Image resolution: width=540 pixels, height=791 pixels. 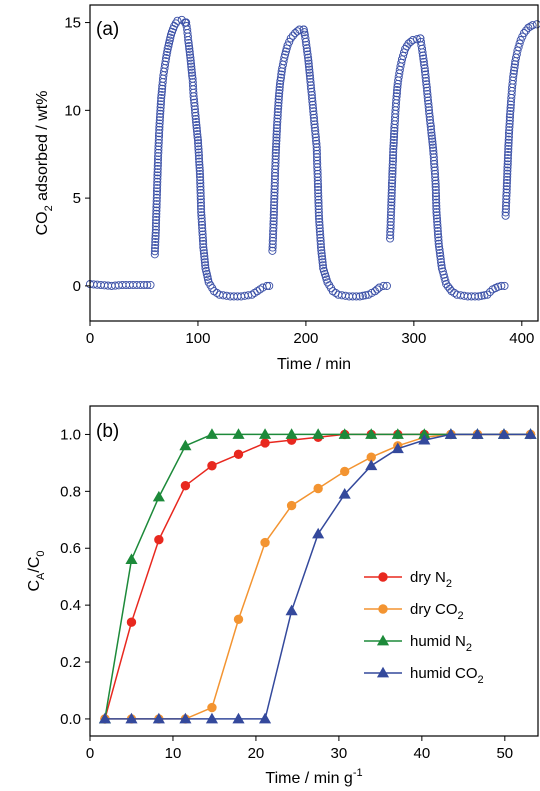 What do you see at coordinates (70, 434) in the screenshot?
I see `y-tick-label: 1.0` at bounding box center [70, 434].